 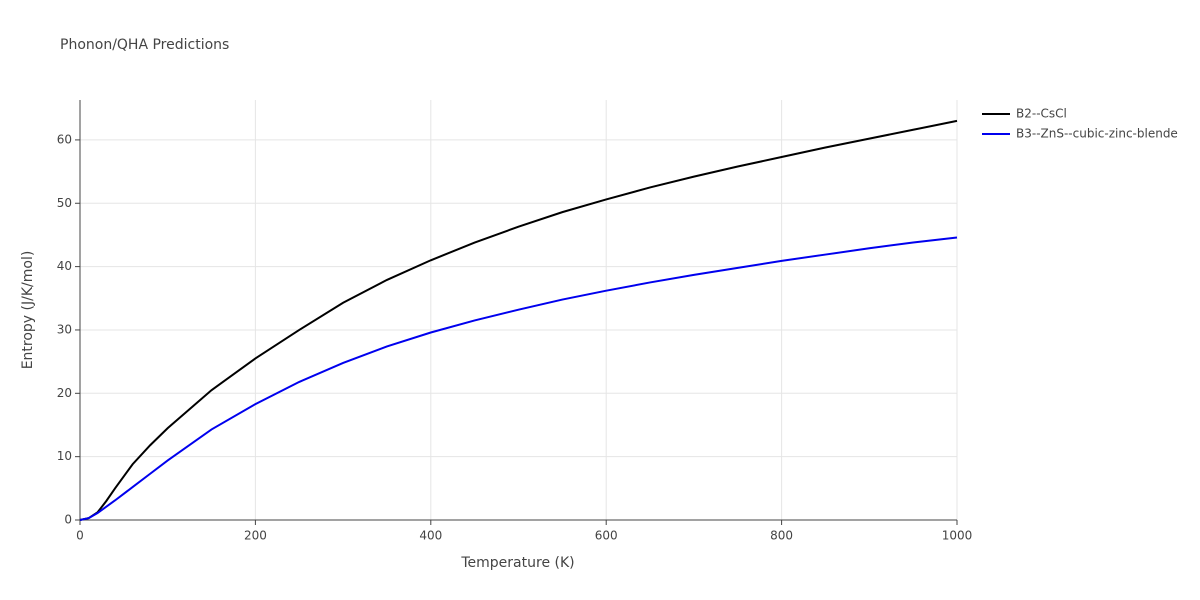 I want to click on legend-label: B3--ZnS--cubic-zinc-blende, so click(x=1097, y=134).